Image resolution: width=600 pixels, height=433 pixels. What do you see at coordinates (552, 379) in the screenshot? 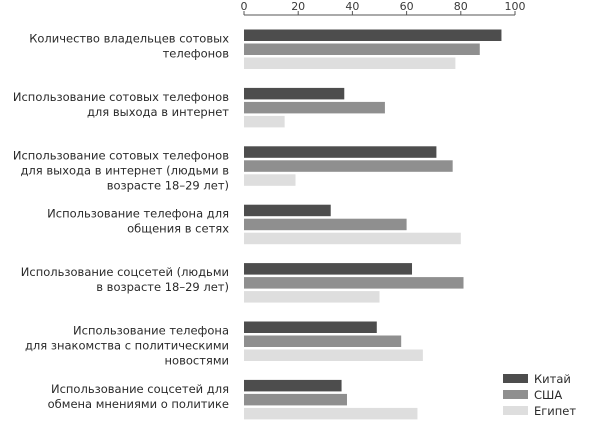
I see `legend-label-china: Китай` at bounding box center [552, 379].